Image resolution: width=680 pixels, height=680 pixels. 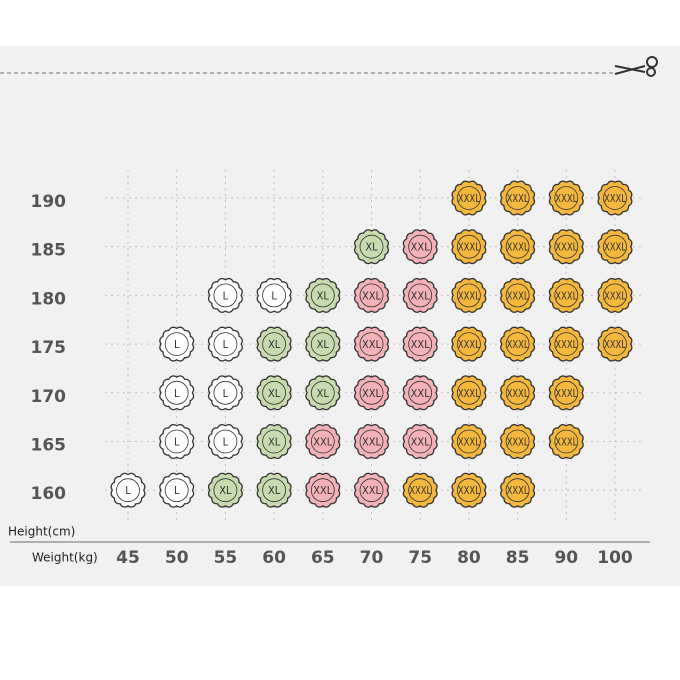 What do you see at coordinates (226, 558) in the screenshot?
I see `x-label: 55` at bounding box center [226, 558].